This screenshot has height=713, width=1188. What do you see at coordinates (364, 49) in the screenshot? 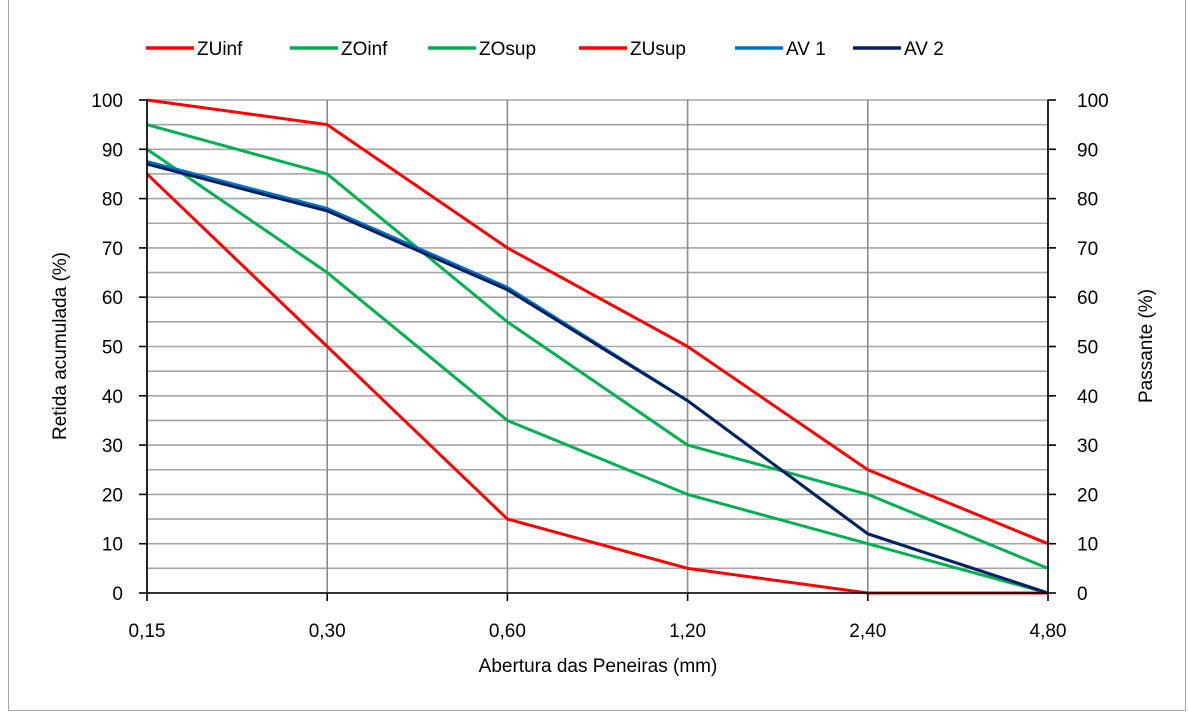
I see `legend-label: ZOinf` at bounding box center [364, 49].